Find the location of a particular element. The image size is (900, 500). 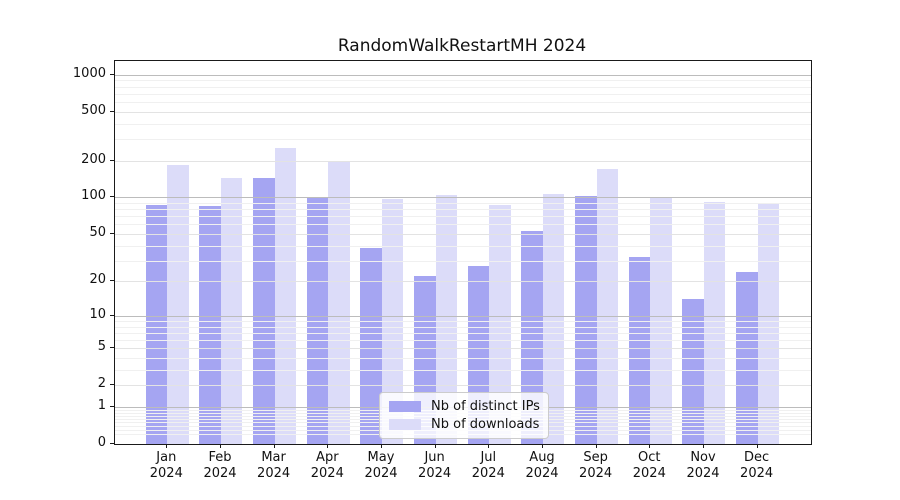

x-tick-month: Dec is located at coordinates (757, 457).